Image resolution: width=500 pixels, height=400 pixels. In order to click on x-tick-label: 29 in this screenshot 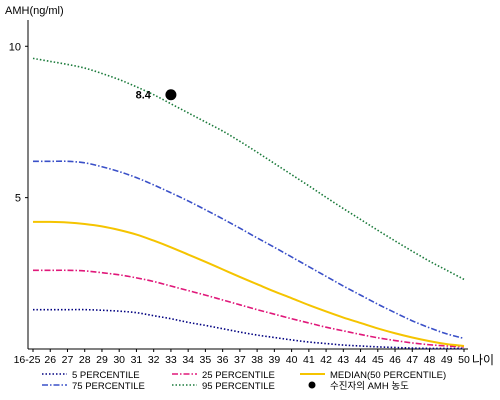, I will do `click(102, 360)`.